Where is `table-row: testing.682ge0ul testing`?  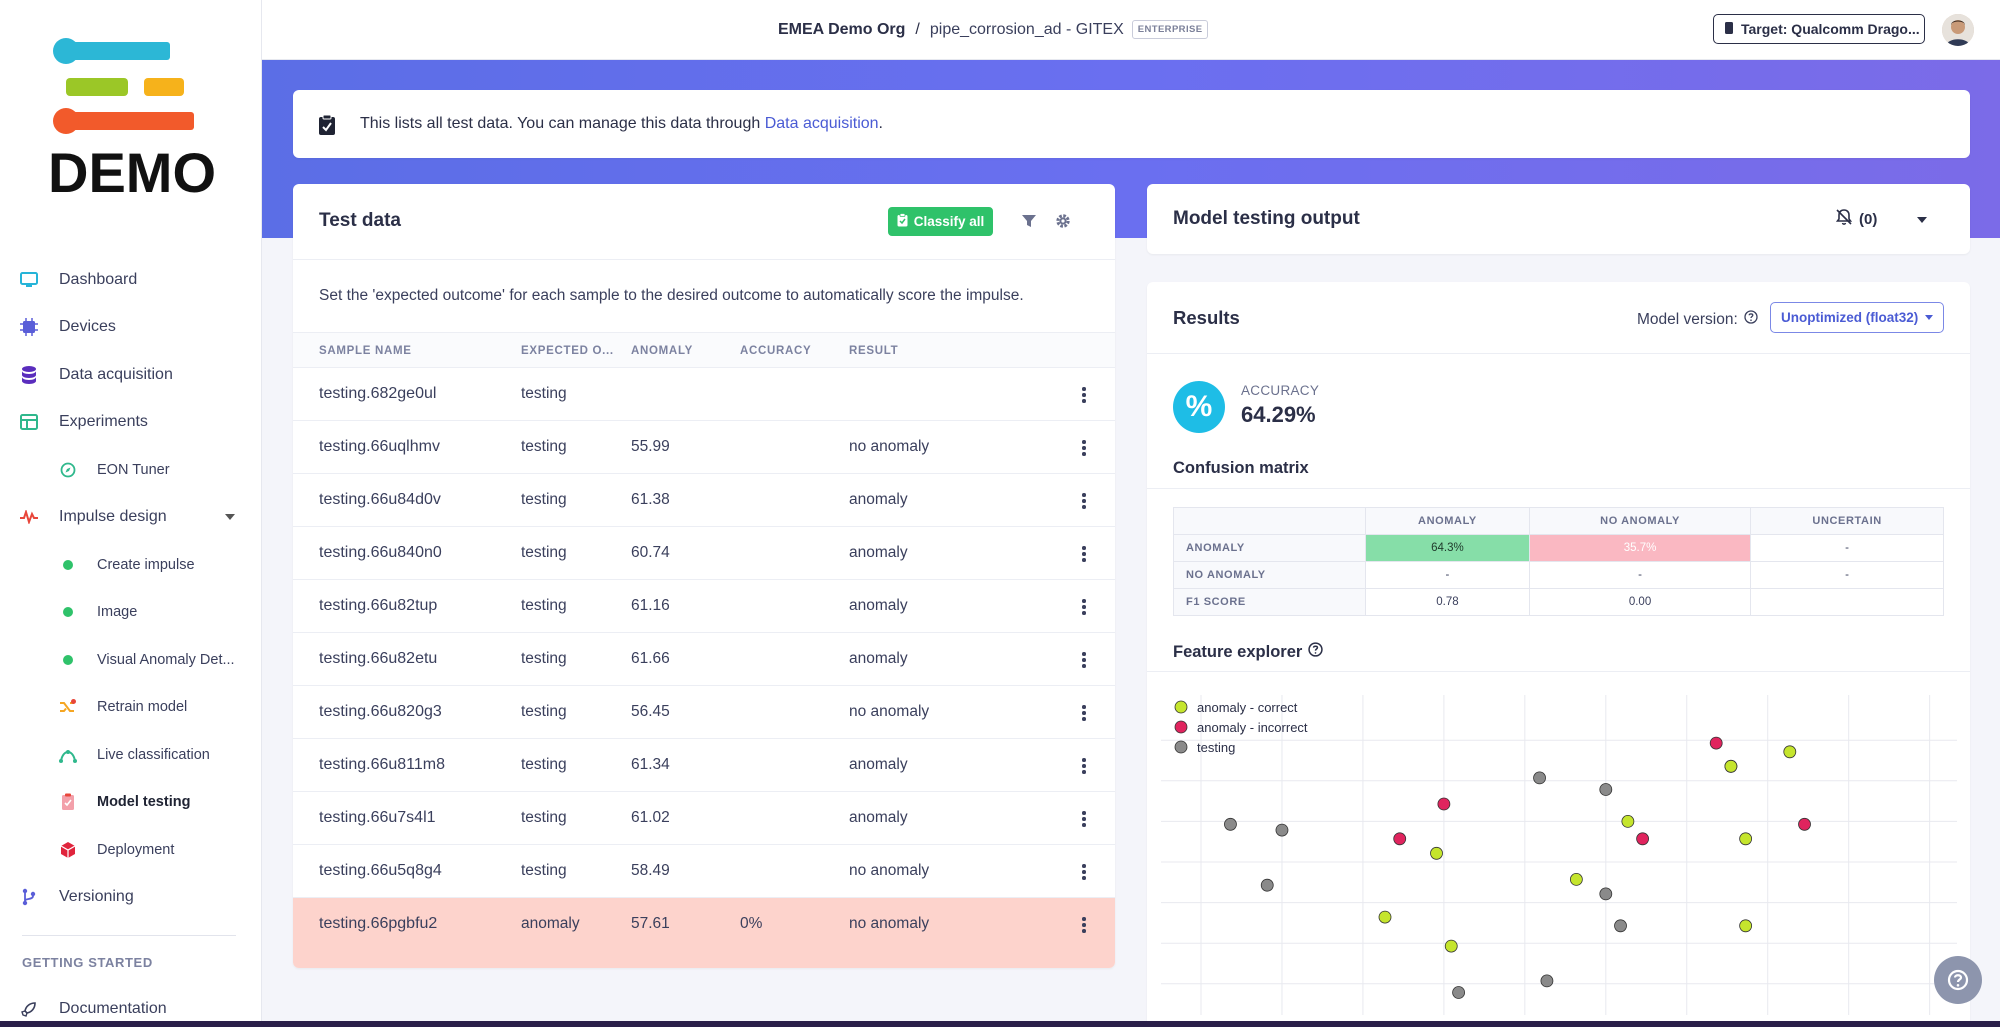
table-row: testing.682ge0ul testing is located at coordinates (704, 394).